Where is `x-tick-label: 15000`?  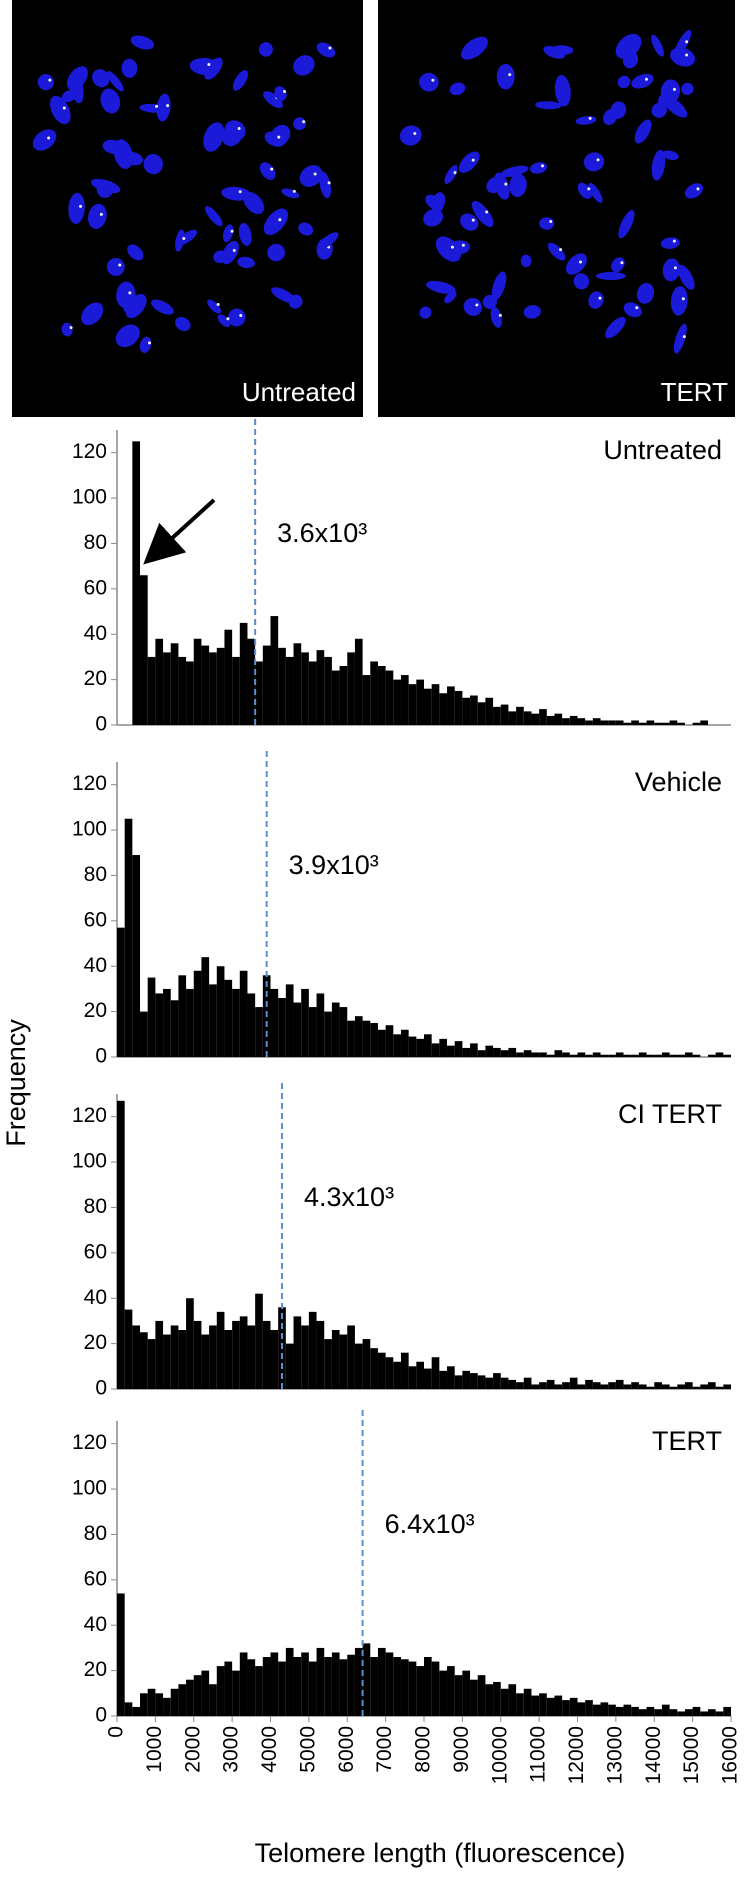
x-tick-label: 15000 is located at coordinates (691, 1755).